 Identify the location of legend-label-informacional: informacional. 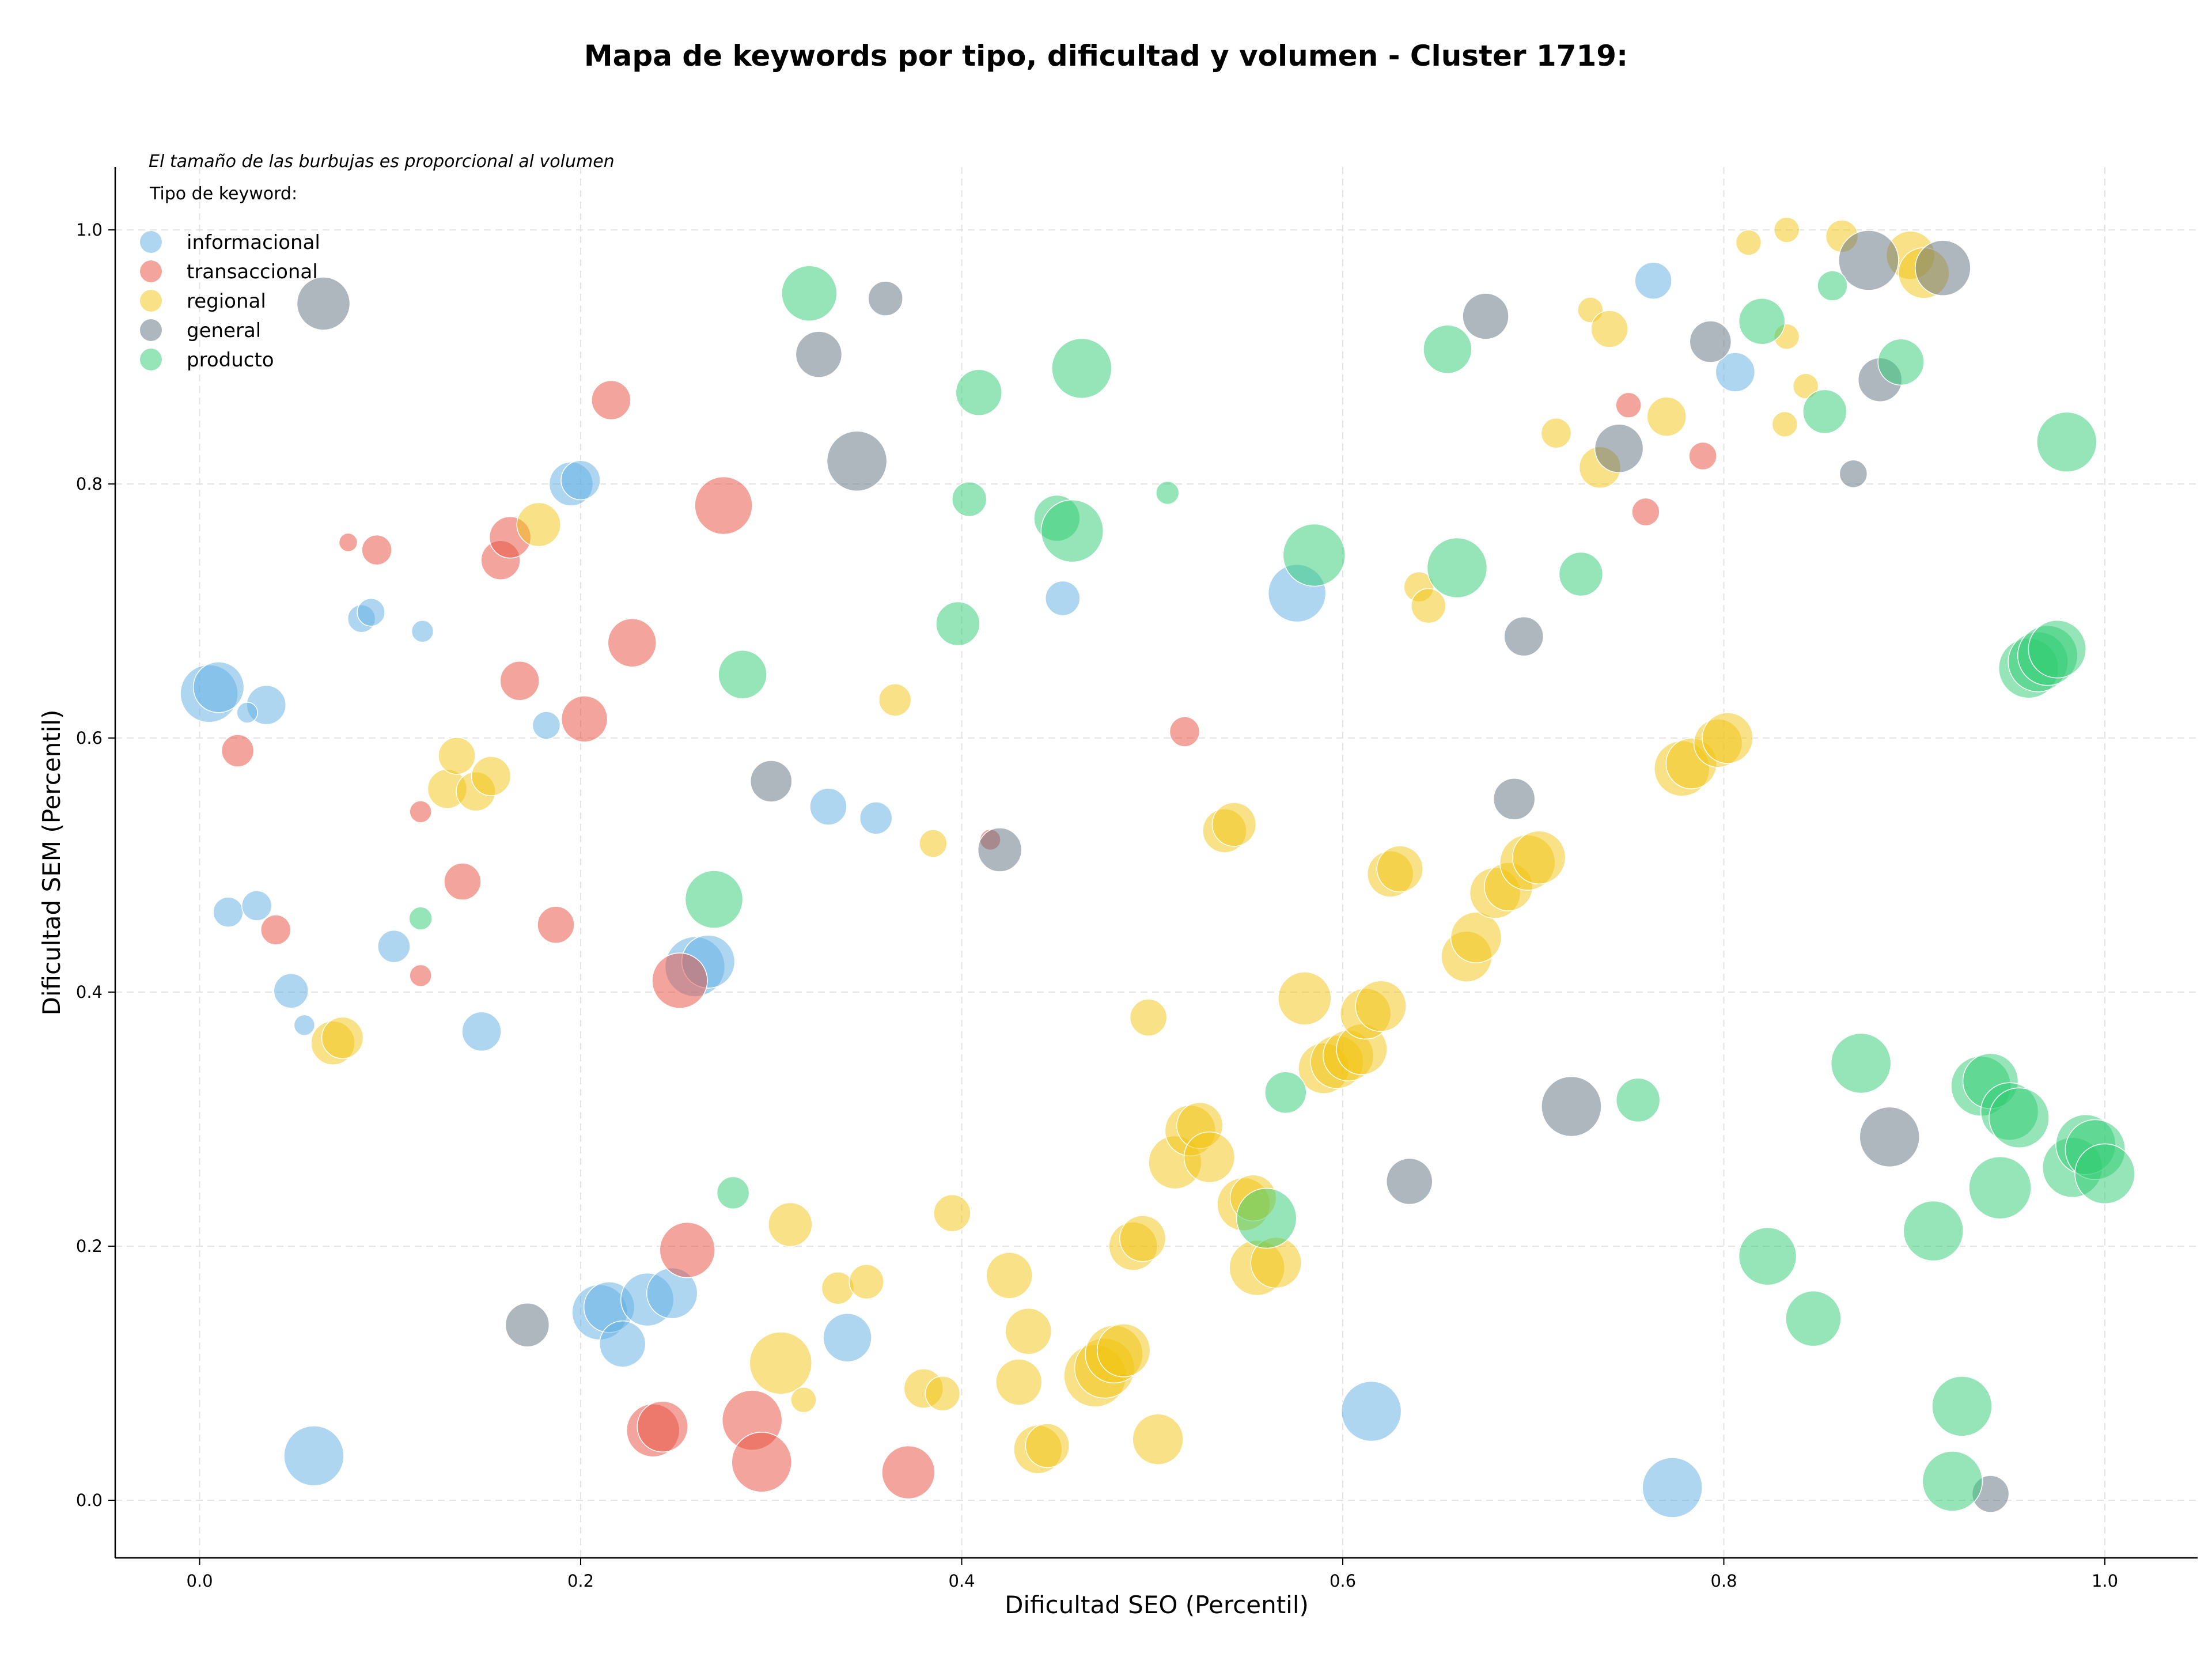
(253, 242).